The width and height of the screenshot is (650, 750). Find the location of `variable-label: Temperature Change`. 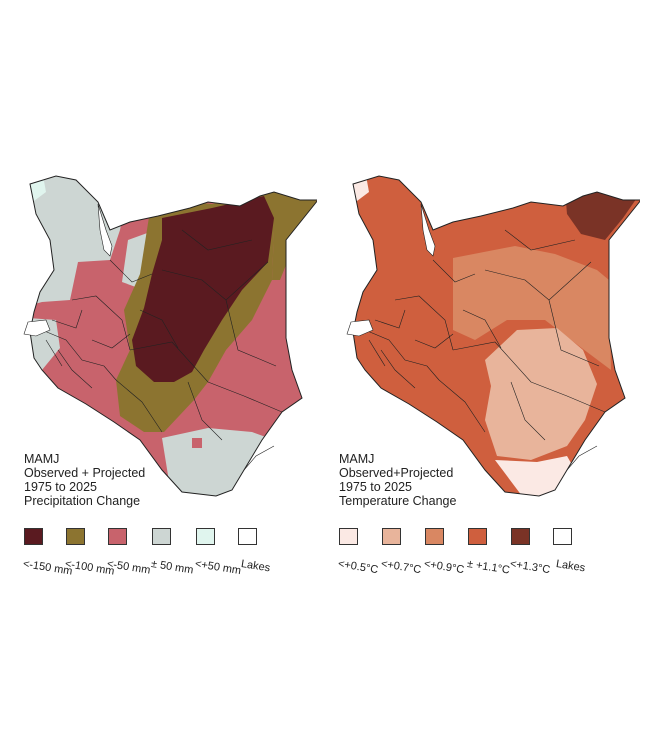

variable-label: Temperature Change is located at coordinates (398, 501).